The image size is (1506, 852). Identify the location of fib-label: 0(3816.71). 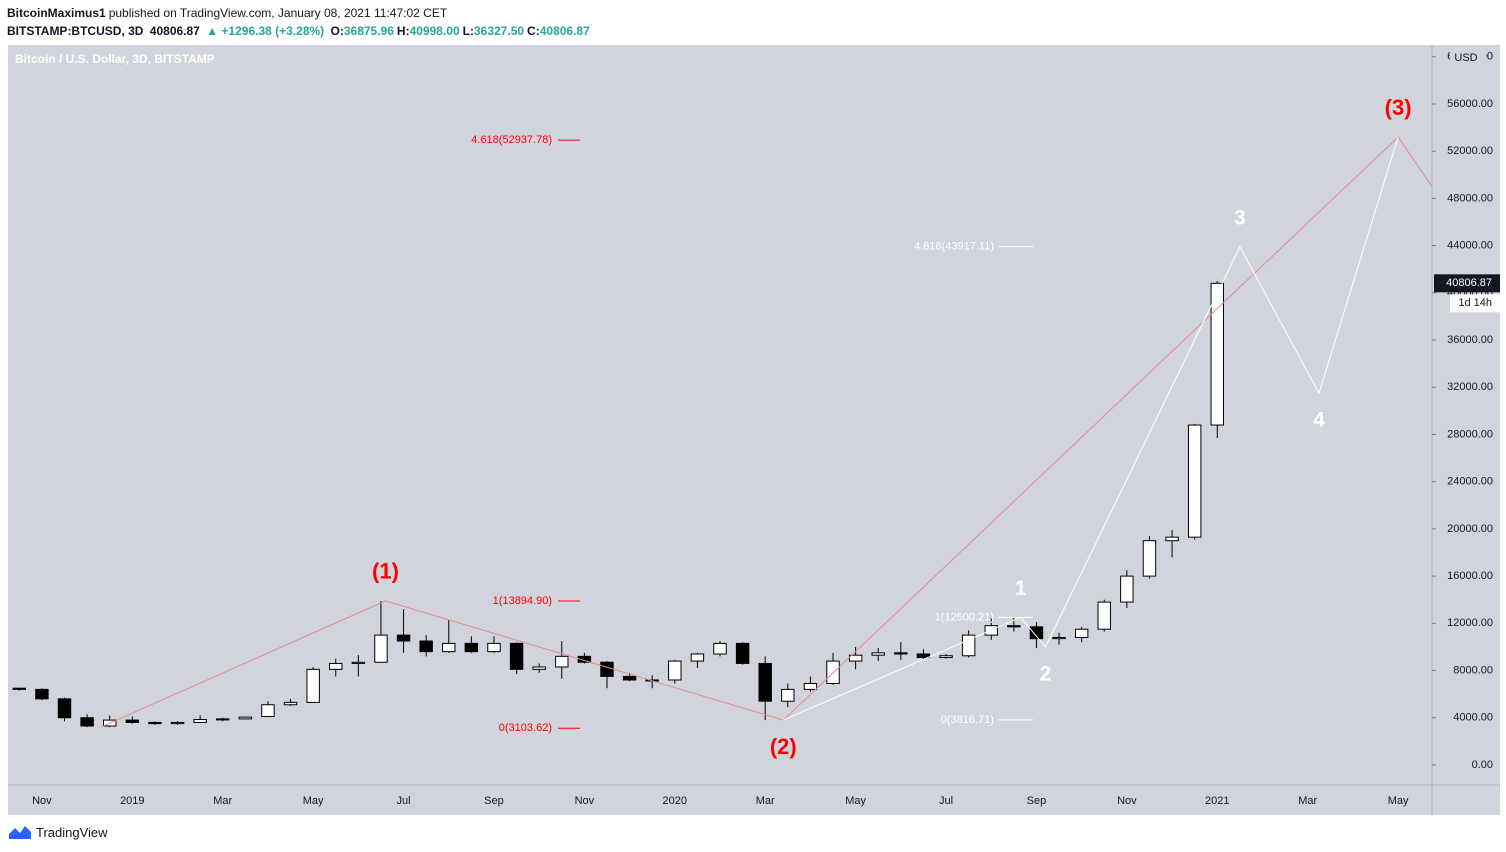
(967, 720).